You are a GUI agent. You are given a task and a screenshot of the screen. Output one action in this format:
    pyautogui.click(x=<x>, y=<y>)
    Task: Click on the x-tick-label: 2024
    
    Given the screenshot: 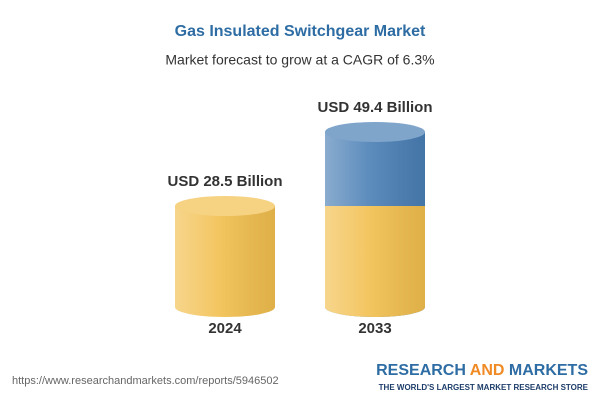 What is the action you would take?
    pyautogui.click(x=225, y=328)
    